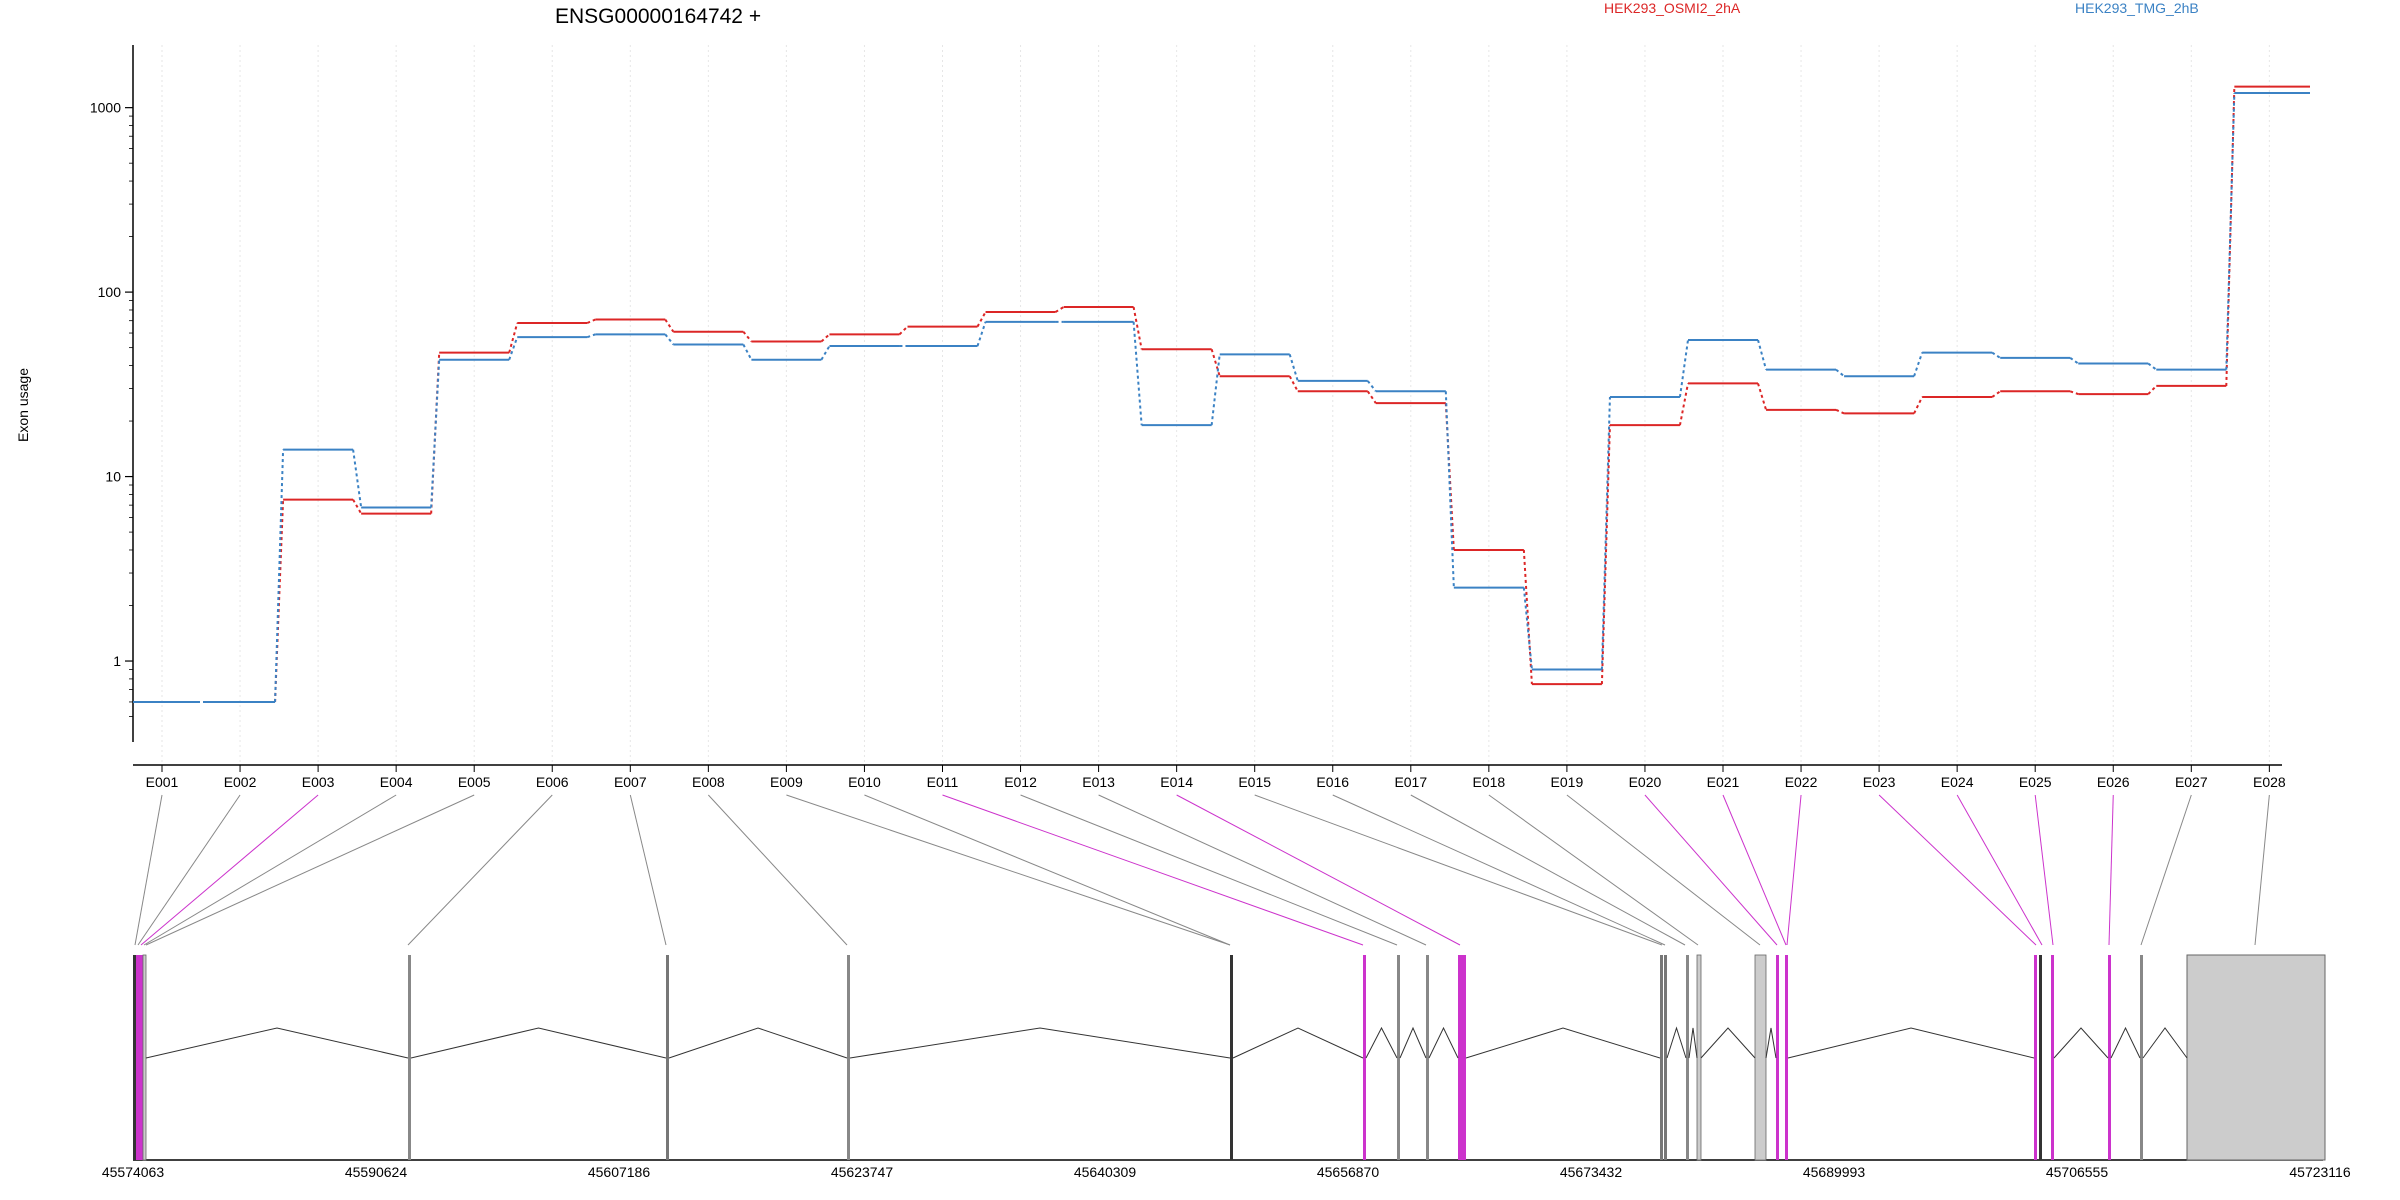 The image size is (2400, 1200). I want to click on x-tick-label: E010, so click(864, 782).